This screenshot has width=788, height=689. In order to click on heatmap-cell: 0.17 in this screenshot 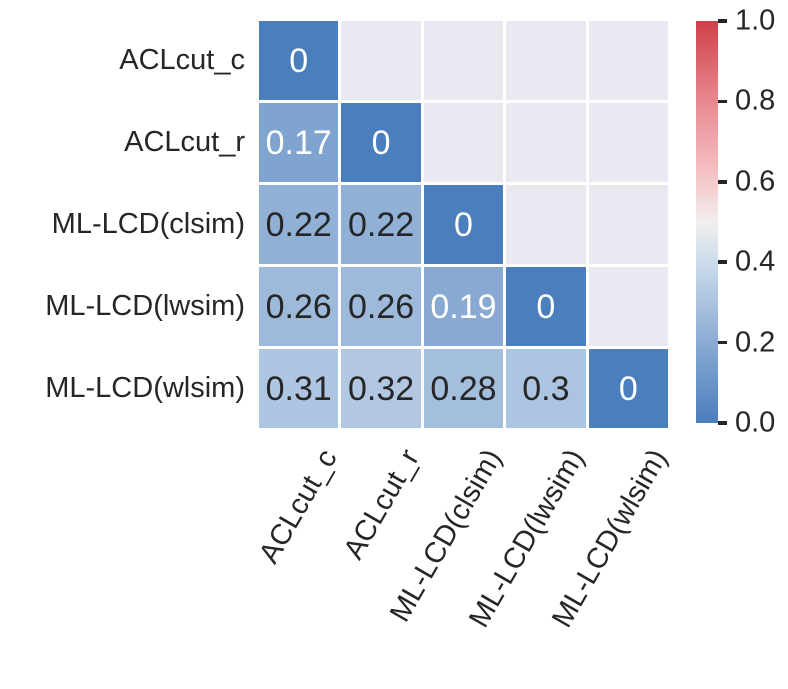, I will do `click(299, 142)`.